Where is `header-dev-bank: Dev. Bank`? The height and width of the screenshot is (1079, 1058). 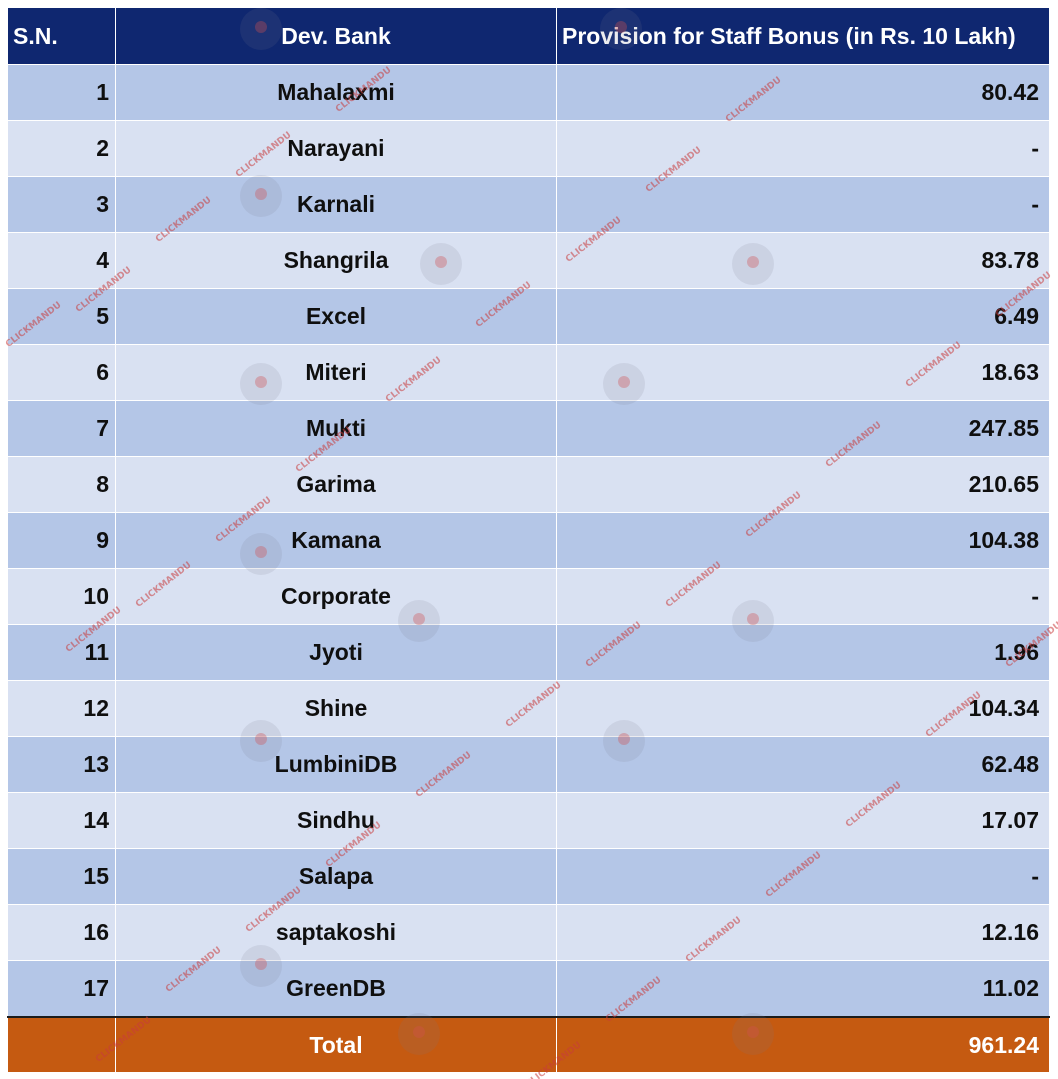
header-dev-bank: Dev. Bank is located at coordinates (336, 36).